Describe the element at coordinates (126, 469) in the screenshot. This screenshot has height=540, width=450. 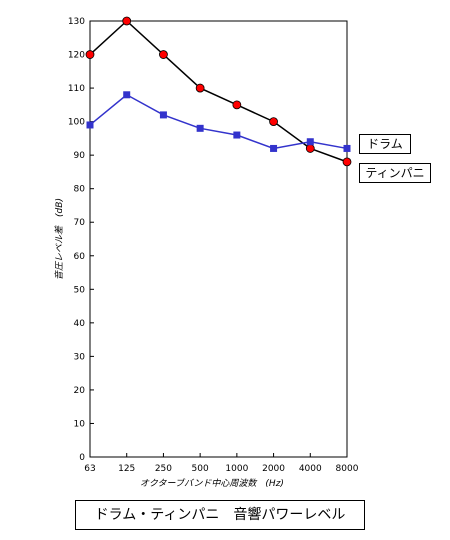
I see `x-tick-label: 125` at that location.